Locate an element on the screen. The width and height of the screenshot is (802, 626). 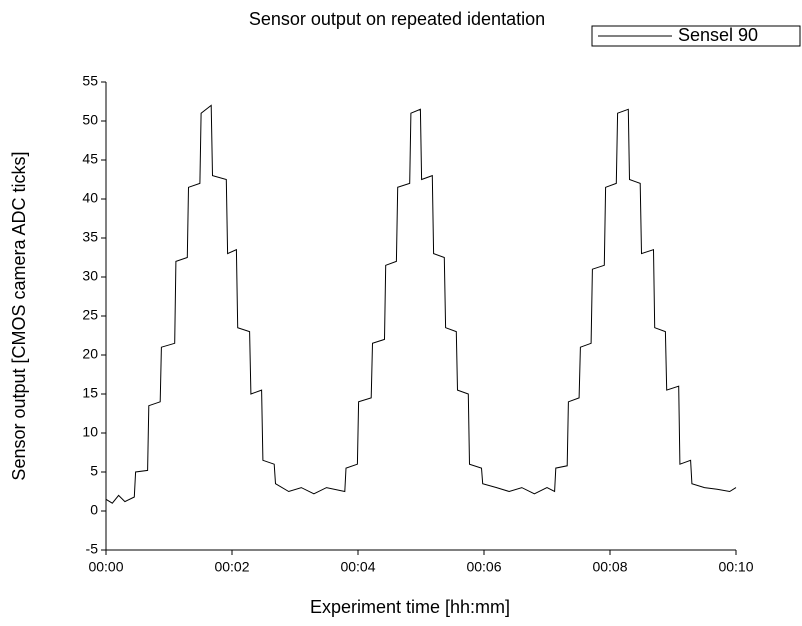
legend-label: Sensel 90 is located at coordinates (718, 35).